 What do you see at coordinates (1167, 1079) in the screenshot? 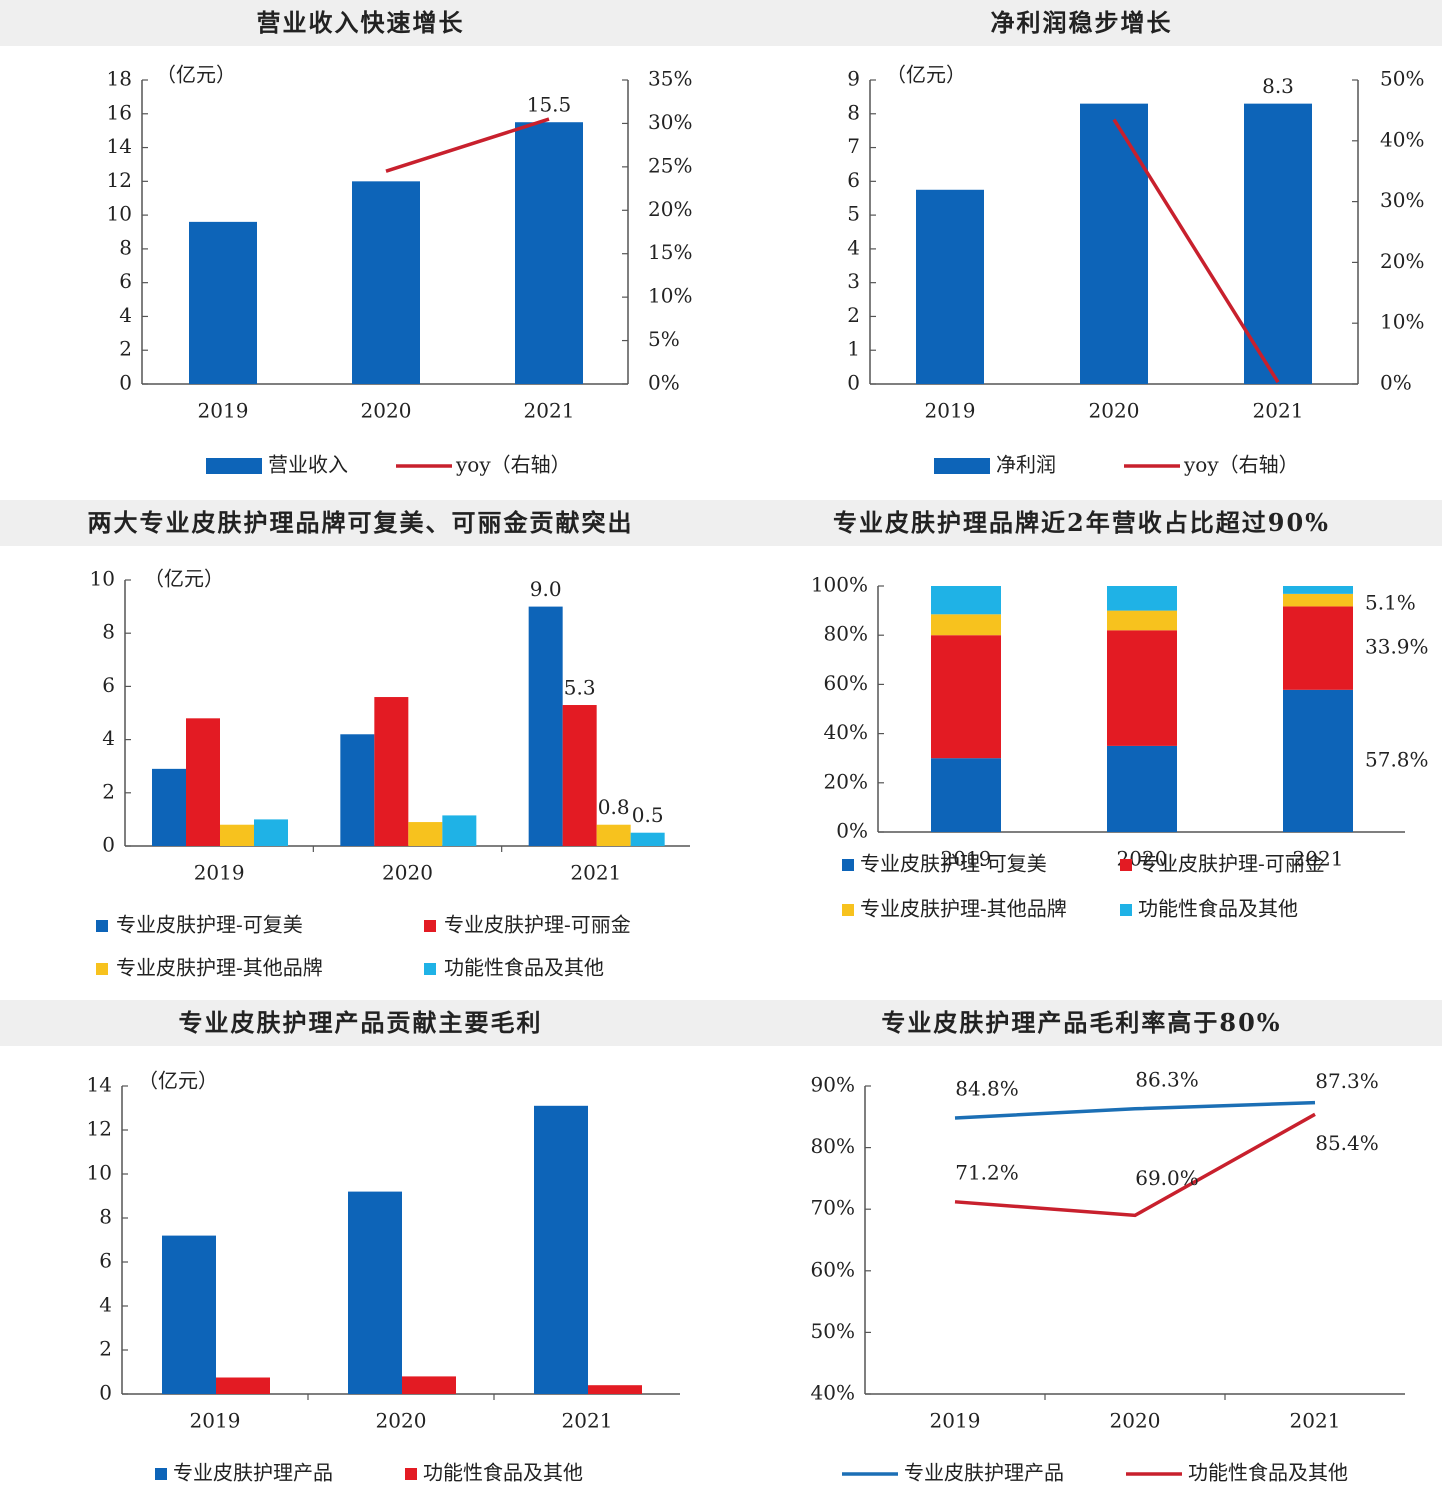
I see `data-label: 86.3%` at bounding box center [1167, 1079].